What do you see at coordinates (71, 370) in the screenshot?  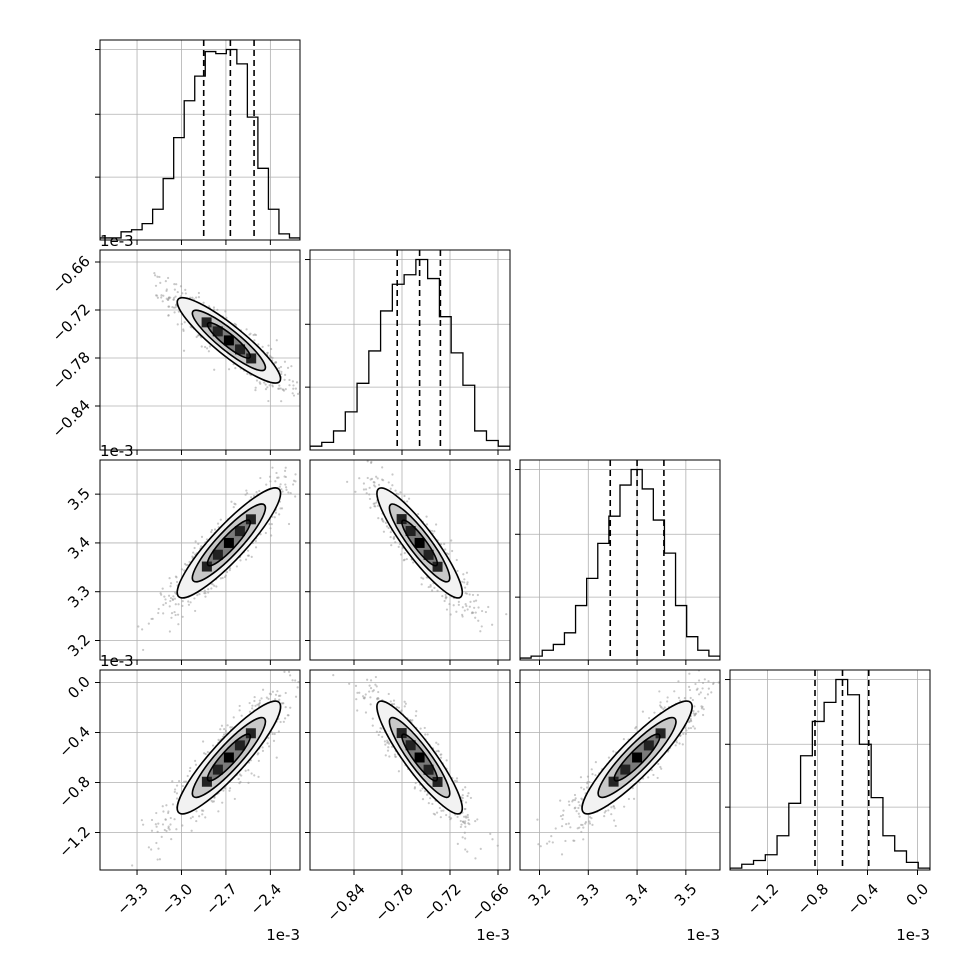 I see `y-tick-label: −0.78` at bounding box center [71, 370].